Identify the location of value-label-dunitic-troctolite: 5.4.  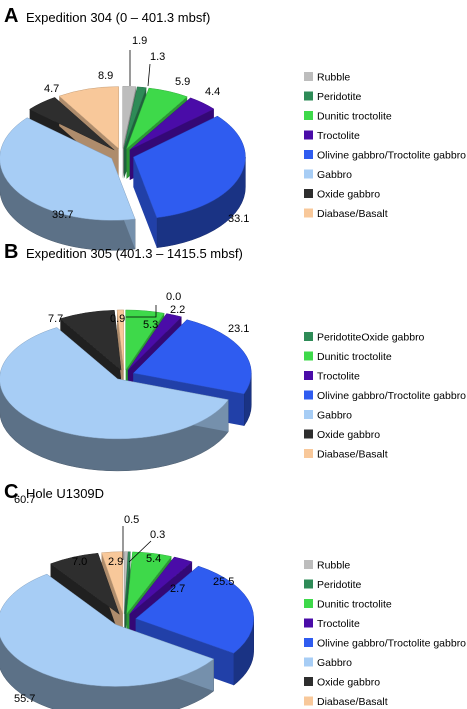
(153, 559).